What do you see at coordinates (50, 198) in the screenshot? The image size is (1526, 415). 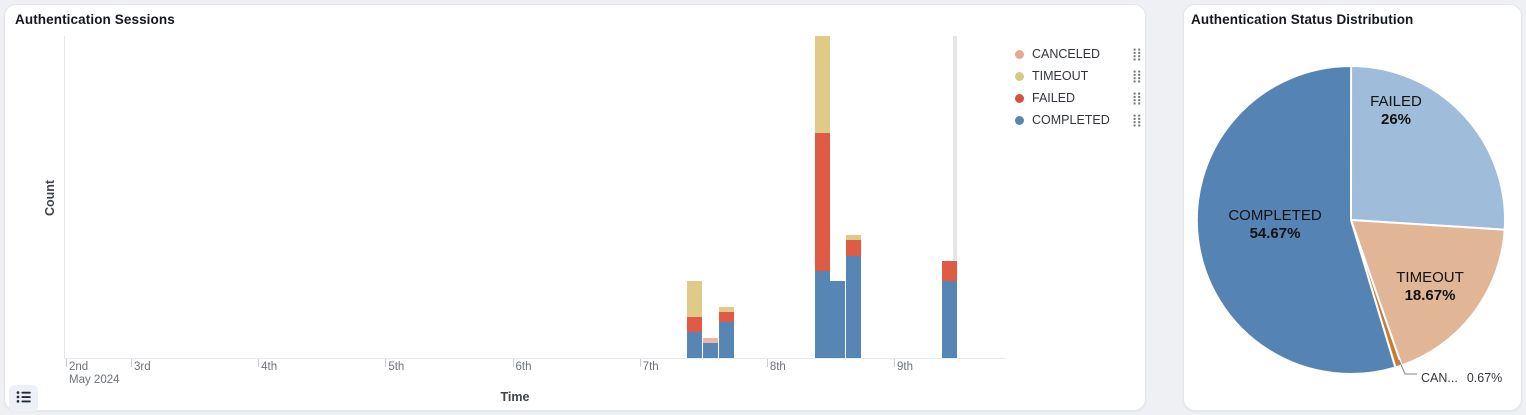 I see `y-axis-title: Count` at bounding box center [50, 198].